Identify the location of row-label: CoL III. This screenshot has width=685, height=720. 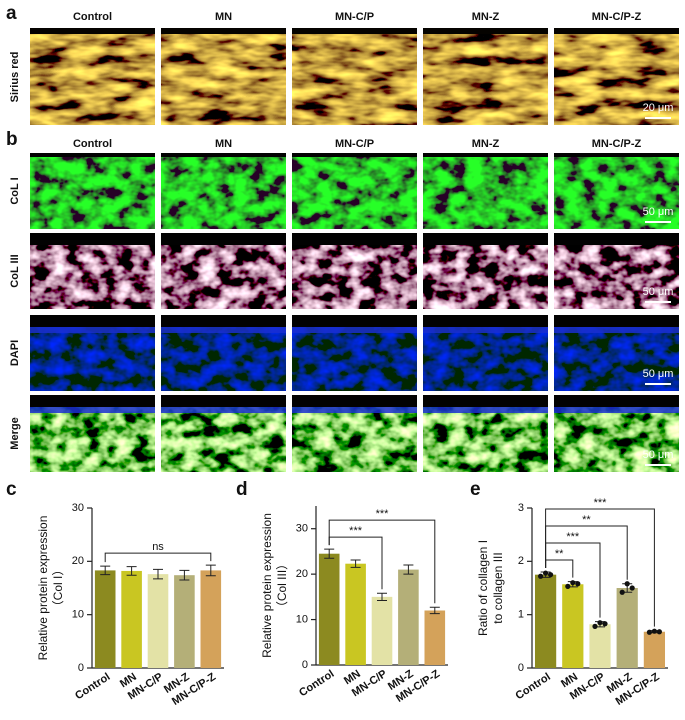
(15, 270).